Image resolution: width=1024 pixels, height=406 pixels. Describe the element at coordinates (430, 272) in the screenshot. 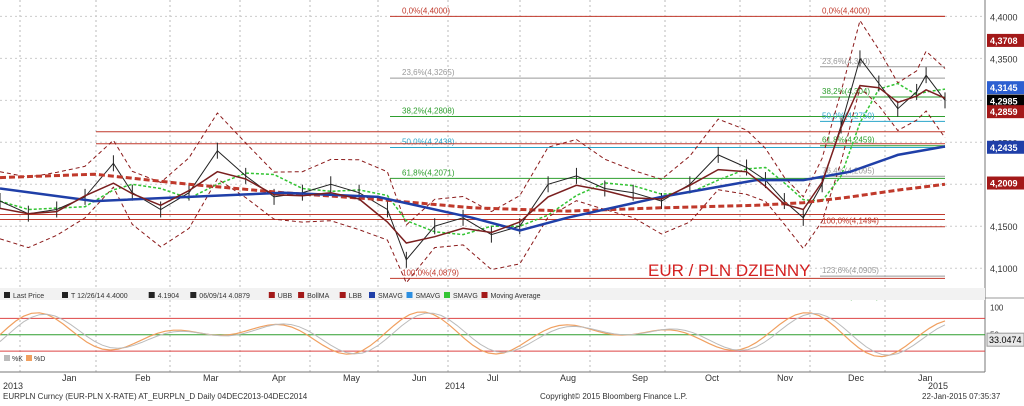

I see `fib-label-left: 100,0%(4,0879)` at that location.